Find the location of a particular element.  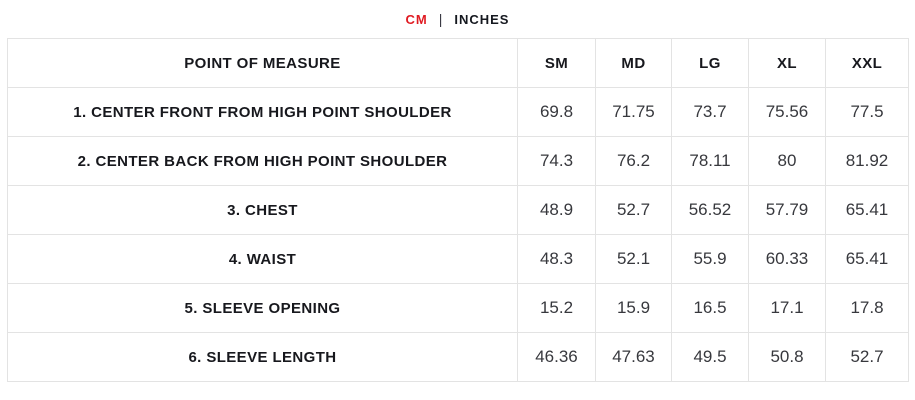

unit-inches-button: INCHES is located at coordinates (482, 19).